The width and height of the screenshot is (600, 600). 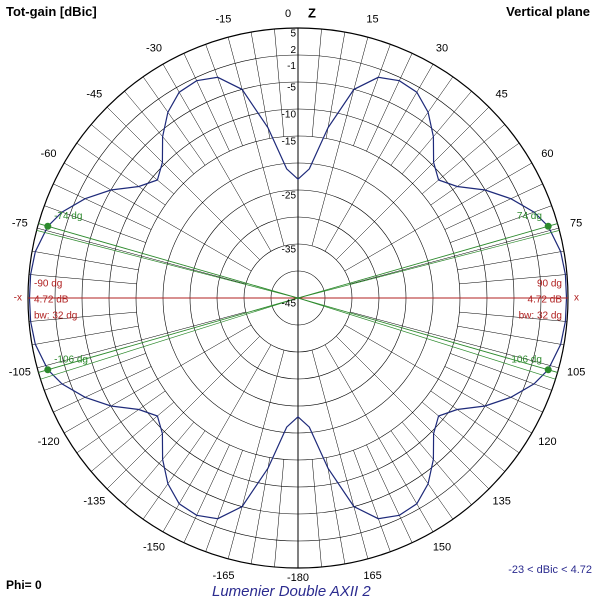 What do you see at coordinates (49, 154) in the screenshot?
I see `angle-label: -60` at bounding box center [49, 154].